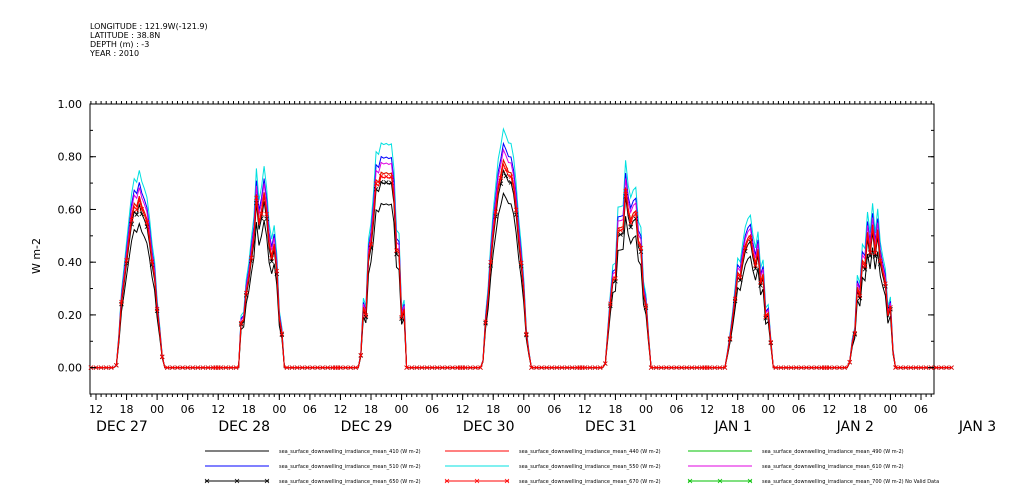  What do you see at coordinates (70, 104) in the screenshot?
I see `y-tick-label: 1.00` at bounding box center [70, 104].